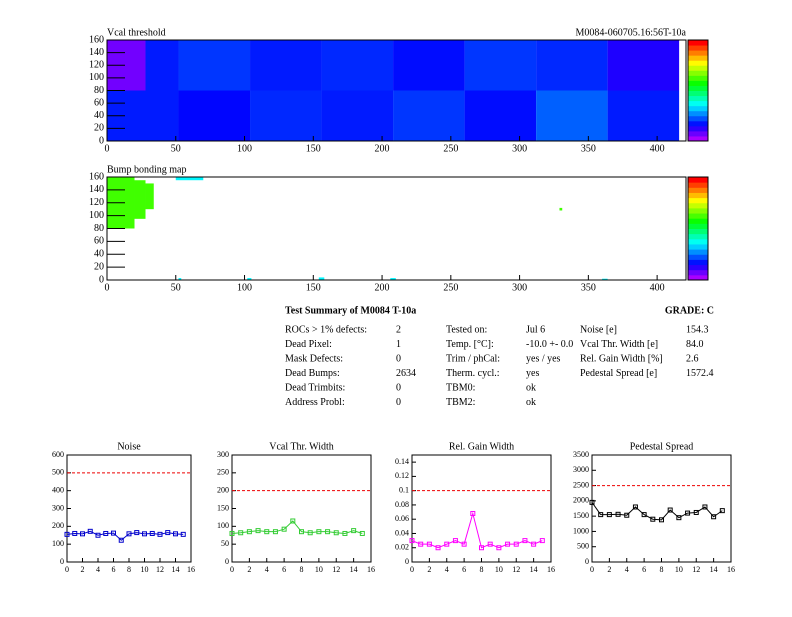 This screenshot has height=617, width=792. I want to click on y-tick-label: 300, so click(223, 454).